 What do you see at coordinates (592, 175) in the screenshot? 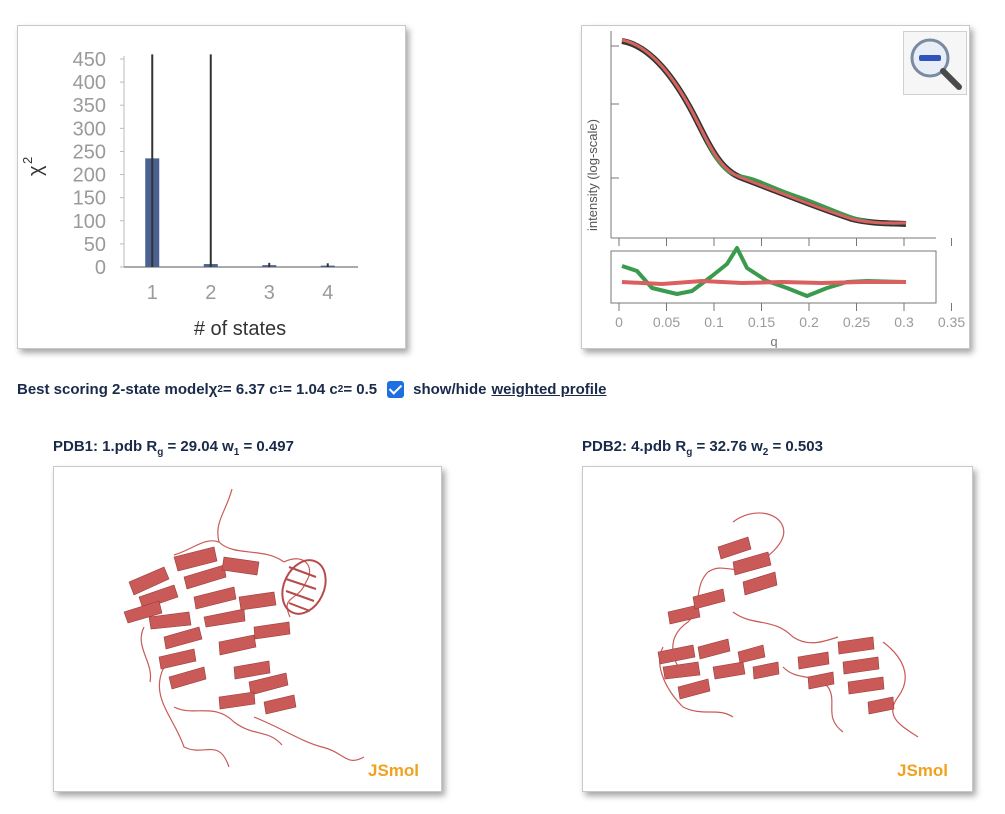
I see `profile-y-axis-label: intensity (log-scale)` at bounding box center [592, 175].